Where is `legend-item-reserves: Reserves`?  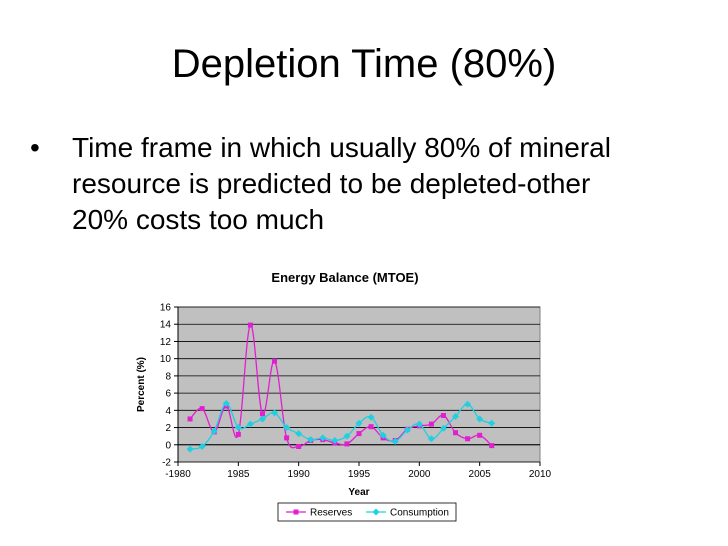 legend-item-reserves: Reserves is located at coordinates (319, 513).